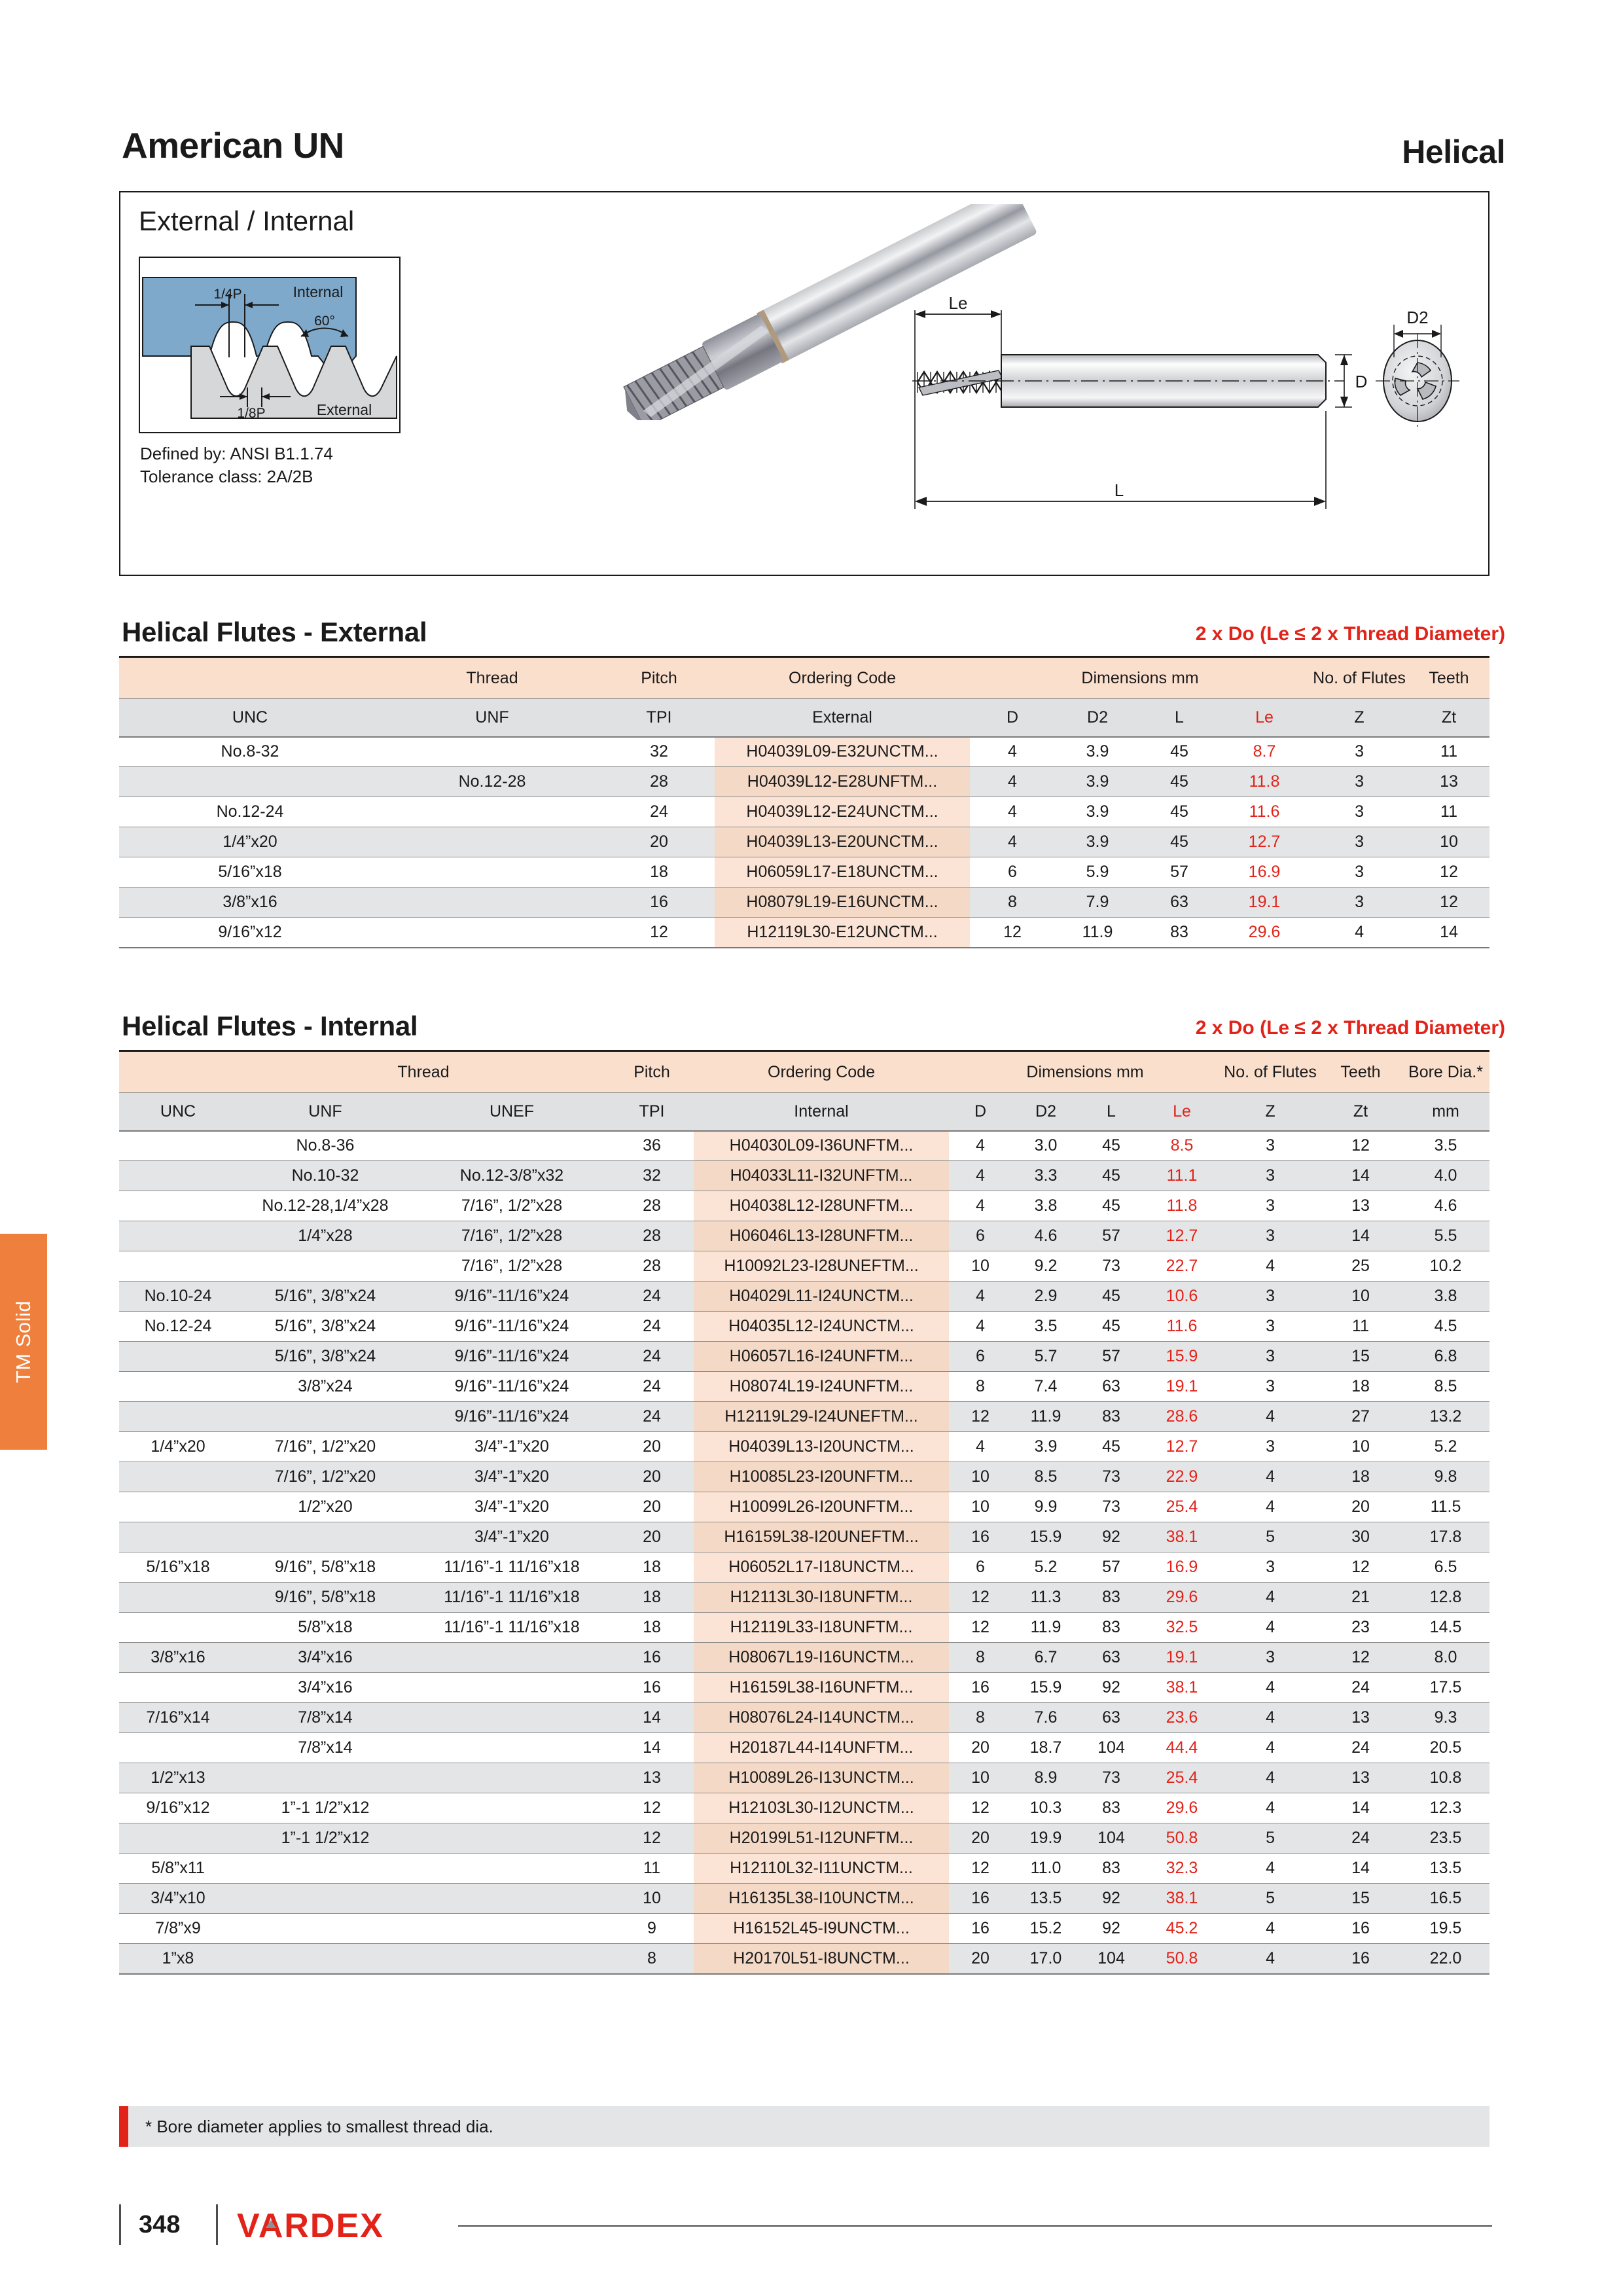 This screenshot has height=2296, width=1623. Describe the element at coordinates (981, 1868) in the screenshot. I see `cell-d: 12` at that location.